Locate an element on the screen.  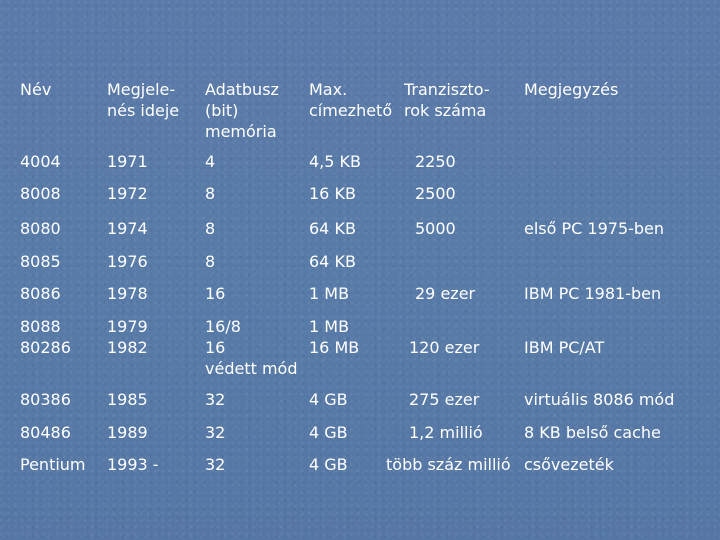
row-8086-mem: 1 MB is located at coordinates (329, 293).